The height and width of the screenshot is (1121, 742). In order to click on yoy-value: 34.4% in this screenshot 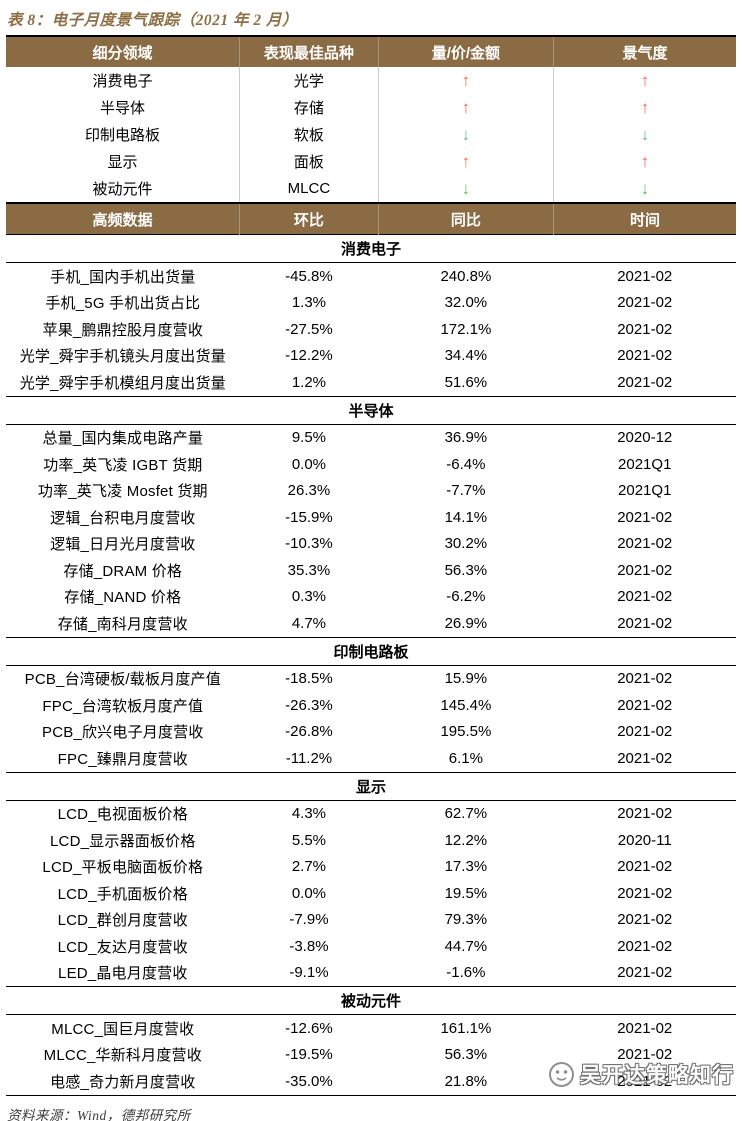, I will do `click(466, 356)`.